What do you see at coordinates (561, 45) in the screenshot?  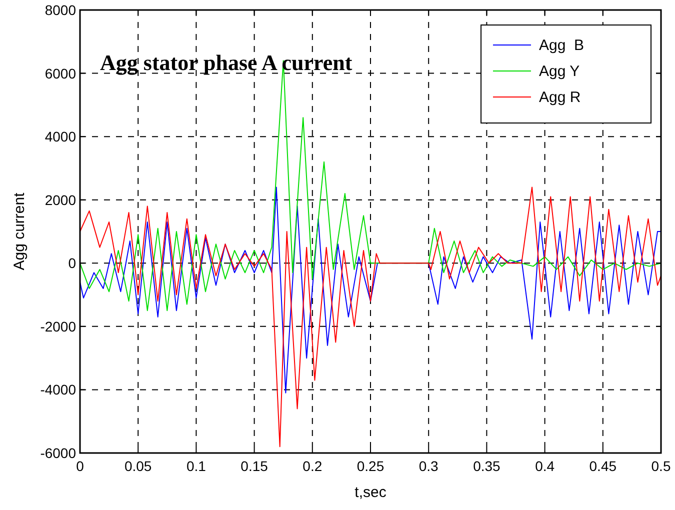 I see `legend-label: Agg B` at bounding box center [561, 45].